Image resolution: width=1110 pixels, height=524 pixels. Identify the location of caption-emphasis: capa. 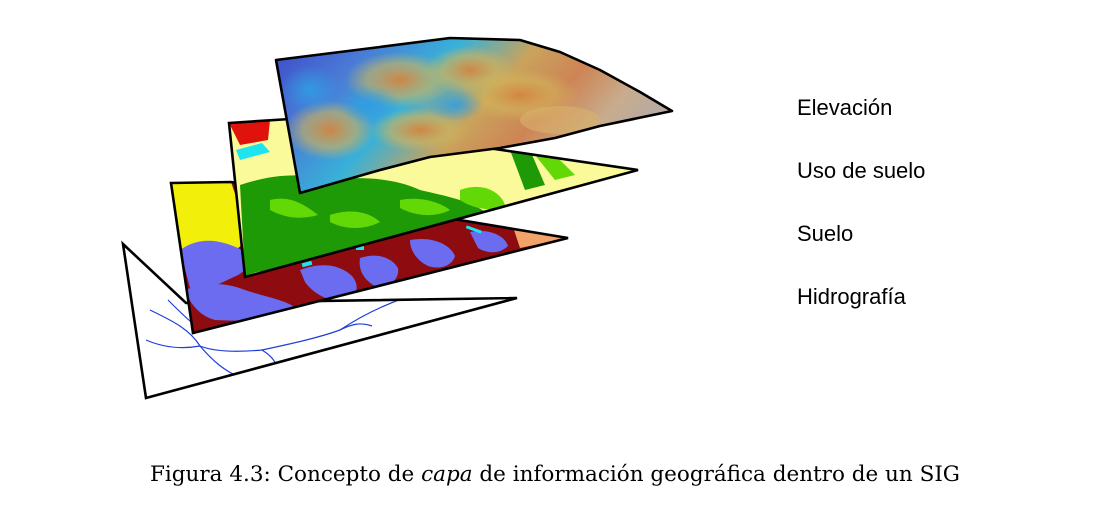
(447, 474).